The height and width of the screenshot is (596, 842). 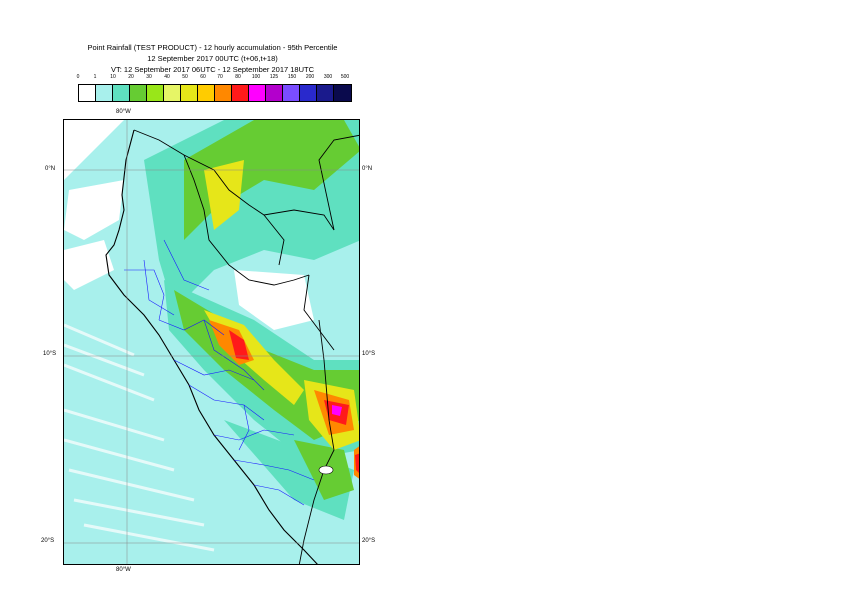 What do you see at coordinates (185, 77) in the screenshot?
I see `legend-tick: 50` at bounding box center [185, 77].